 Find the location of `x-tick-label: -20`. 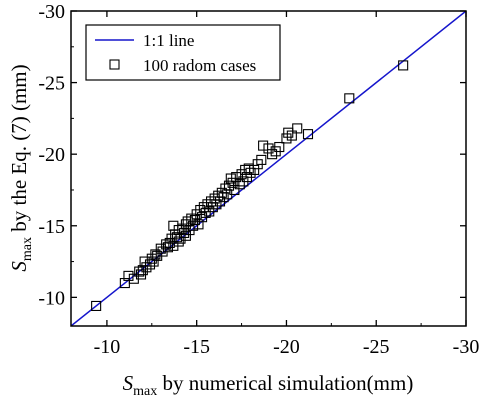

x-tick-label: -20 is located at coordinates (286, 347).